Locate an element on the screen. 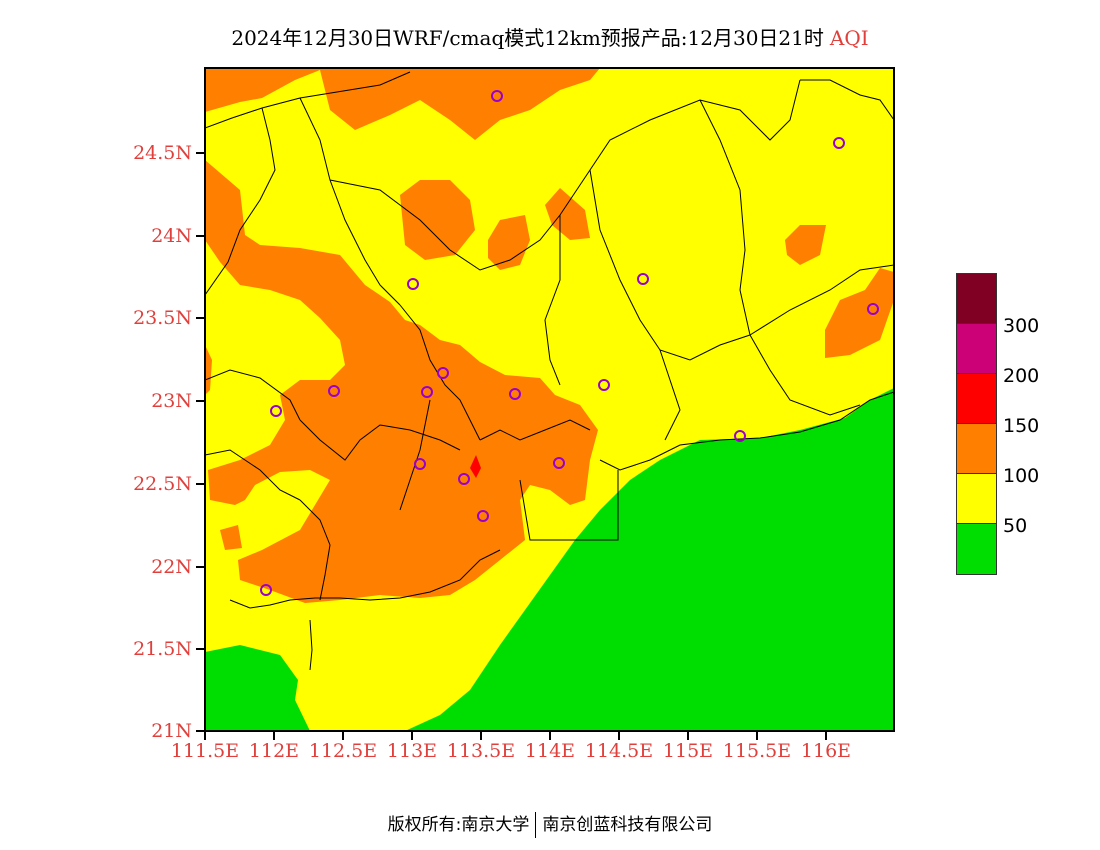 The width and height of the screenshot is (1100, 850). usg-area-west-edge is located at coordinates (208, 370).